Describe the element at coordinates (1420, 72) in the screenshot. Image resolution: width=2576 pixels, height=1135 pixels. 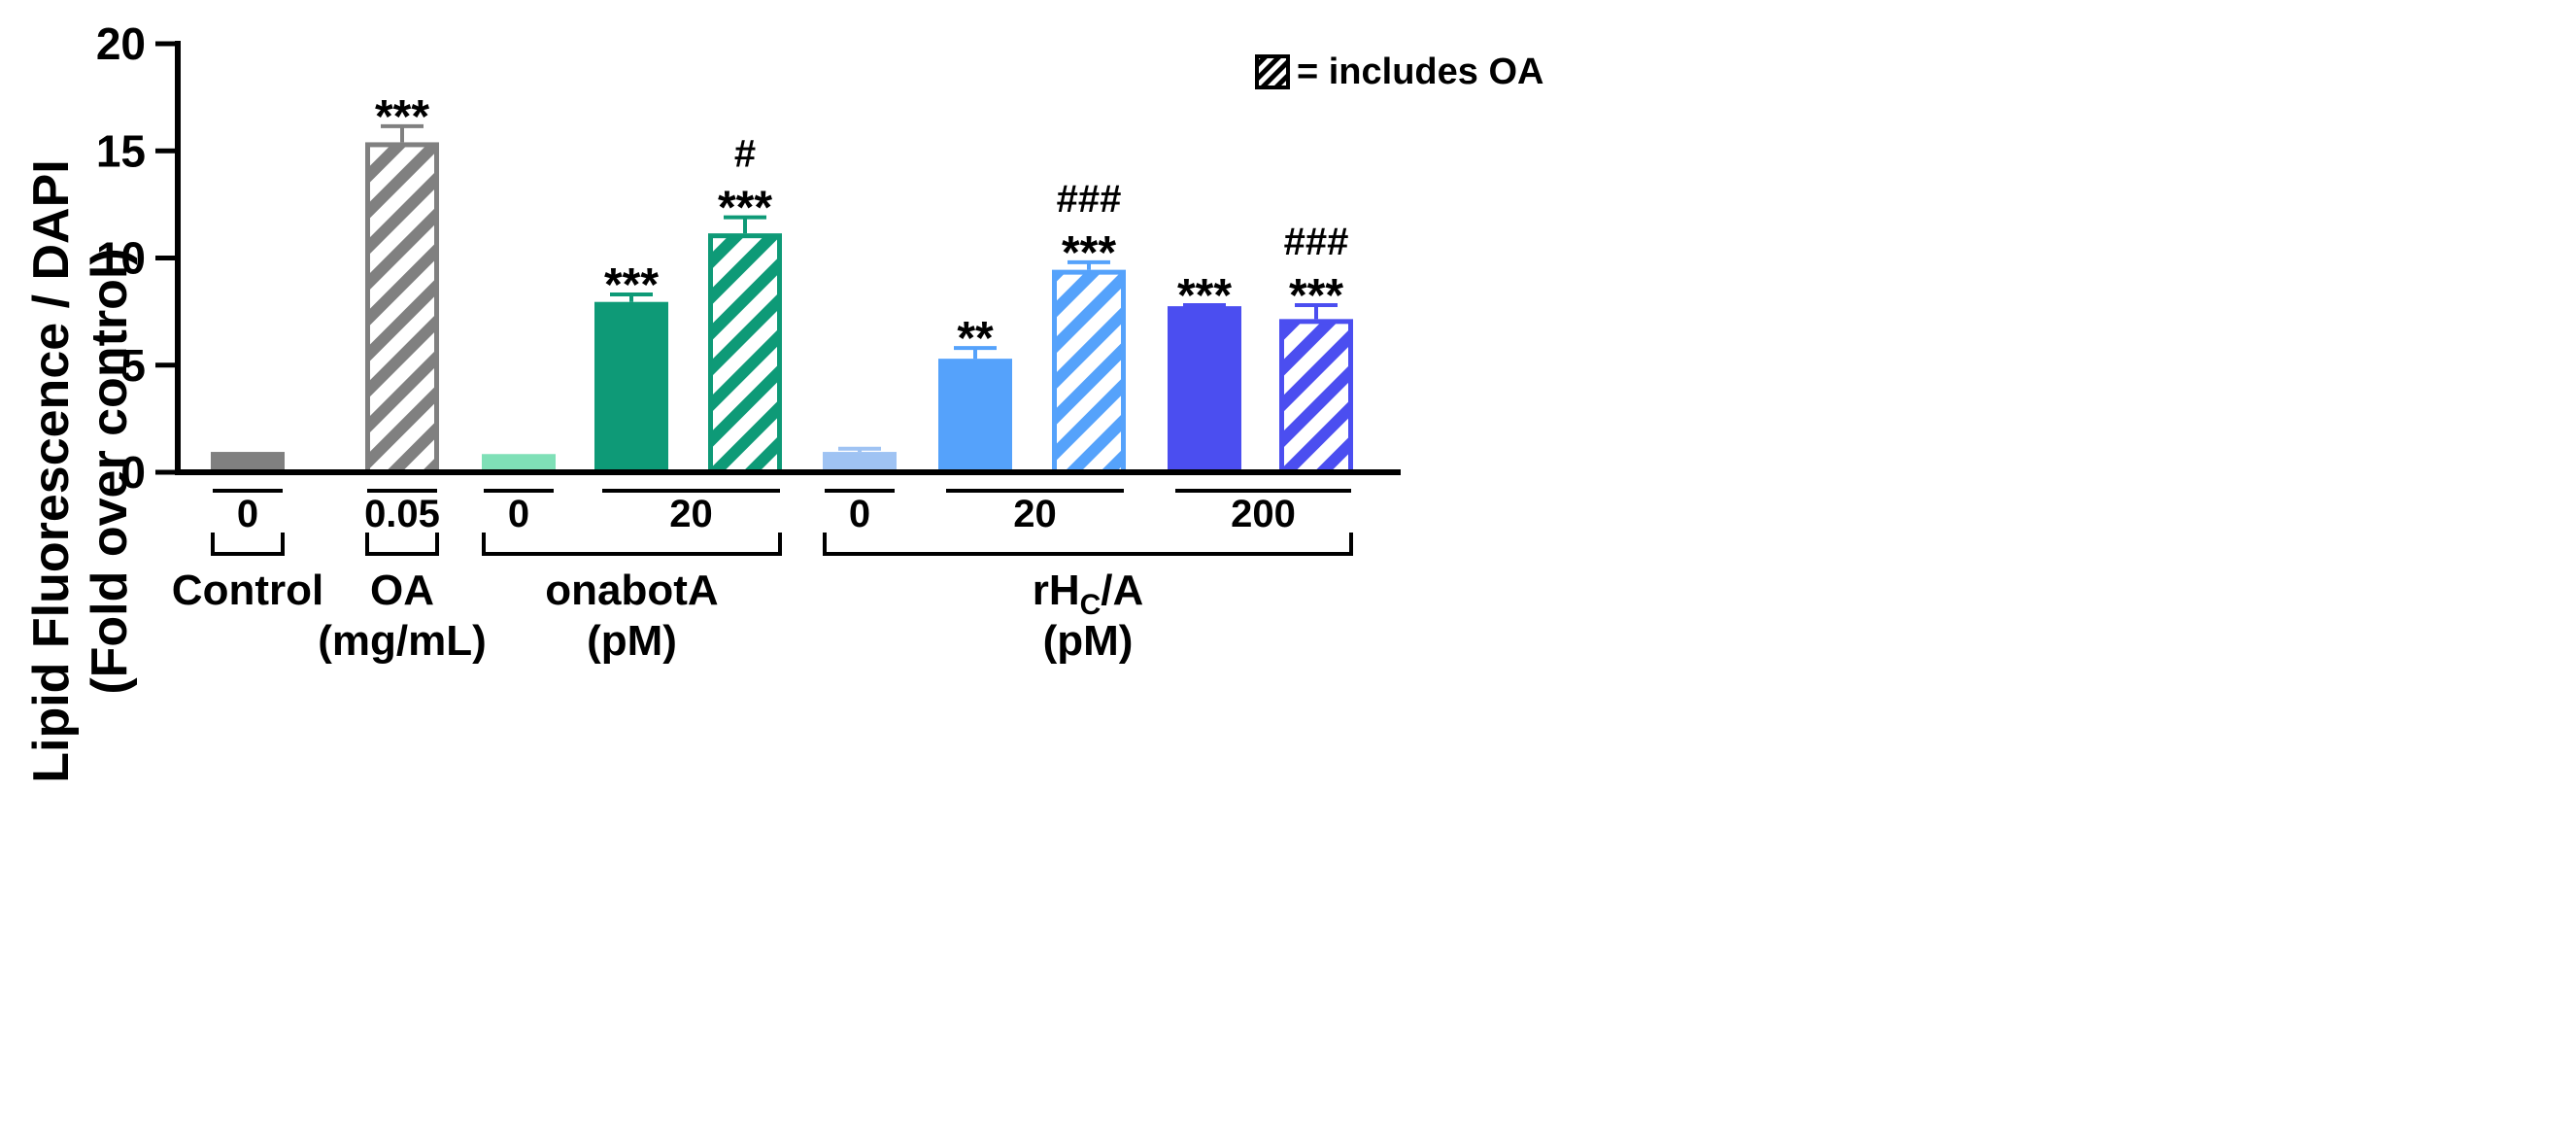
I see `legend-label: = includes OA` at that location.